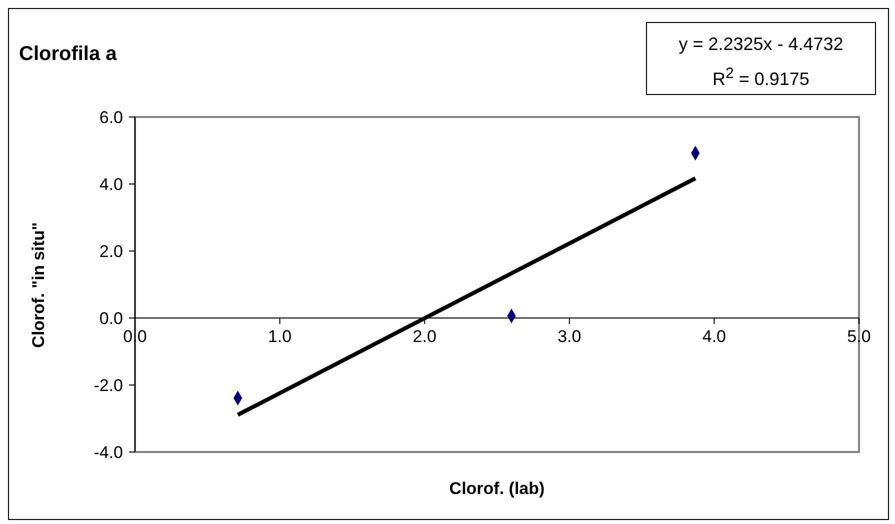 Image resolution: width=895 pixels, height=524 pixels. I want to click on text: R$^{2}$ = 0.9175, so click(761, 77).